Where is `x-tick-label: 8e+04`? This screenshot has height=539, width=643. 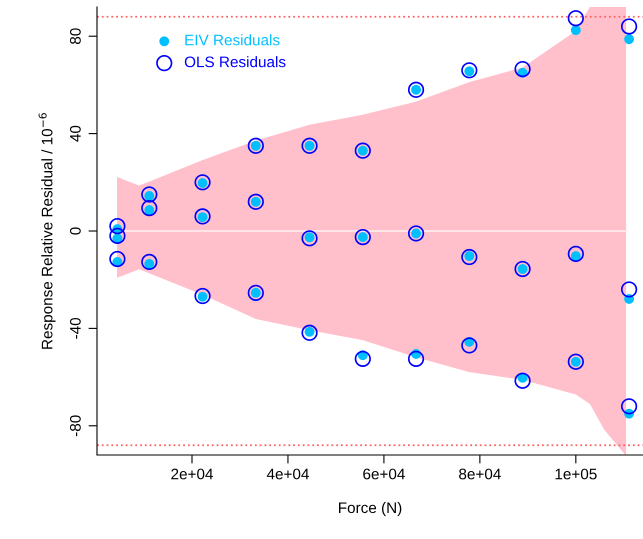 x-tick-label: 8e+04 is located at coordinates (480, 474).